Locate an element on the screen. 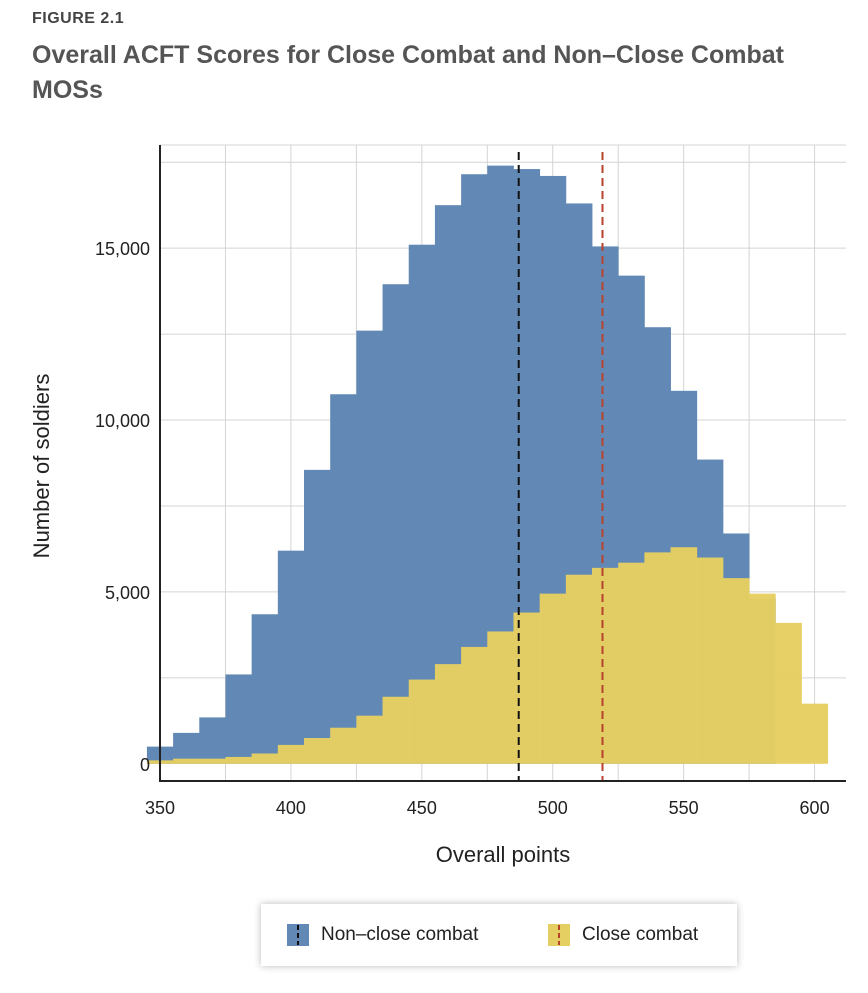 The height and width of the screenshot is (993, 868). x-tick-label: 350 is located at coordinates (160, 808).